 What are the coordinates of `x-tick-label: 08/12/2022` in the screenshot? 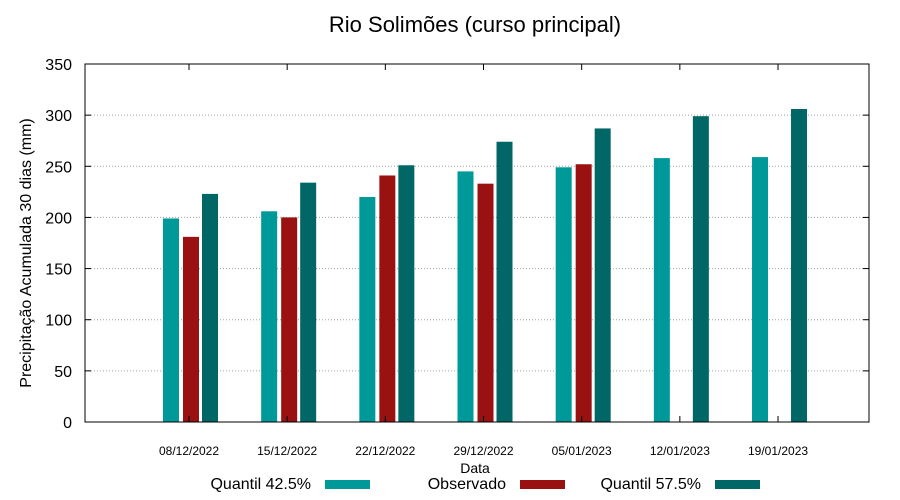 It's located at (189, 451).